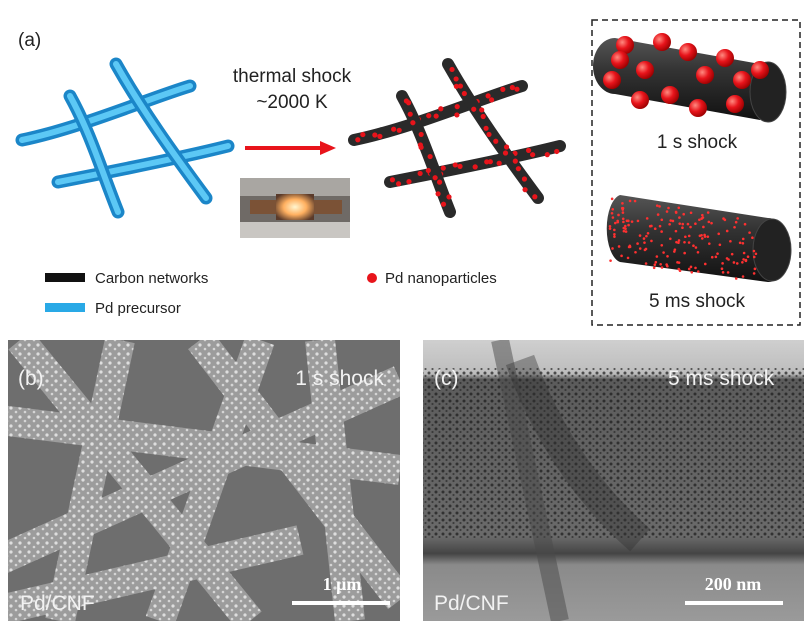 The image size is (804, 621). Describe the element at coordinates (441, 278) in the screenshot. I see `legend-label: Pd nanoparticles` at that location.